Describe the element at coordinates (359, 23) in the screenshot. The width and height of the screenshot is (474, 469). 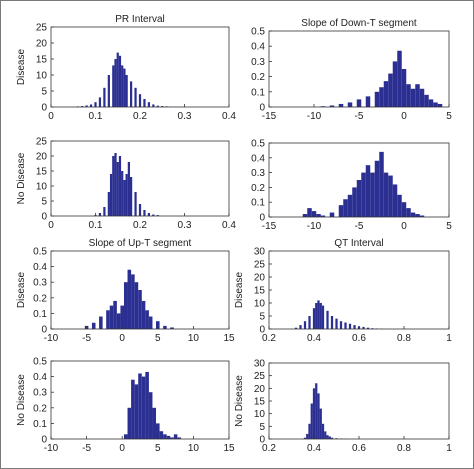
I see `subplot-title: Slope of Down-T segment` at that location.